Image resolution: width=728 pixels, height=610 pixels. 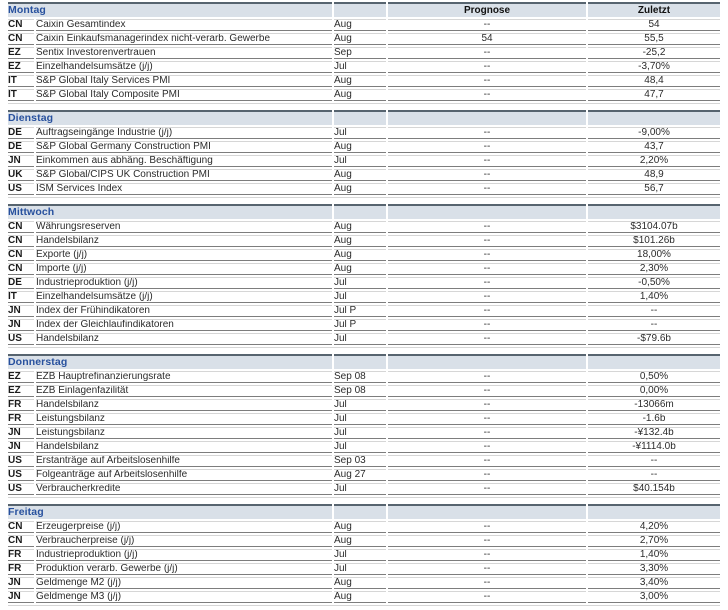 I want to click on section-header-row: Mittwoch, so click(x=364, y=211).